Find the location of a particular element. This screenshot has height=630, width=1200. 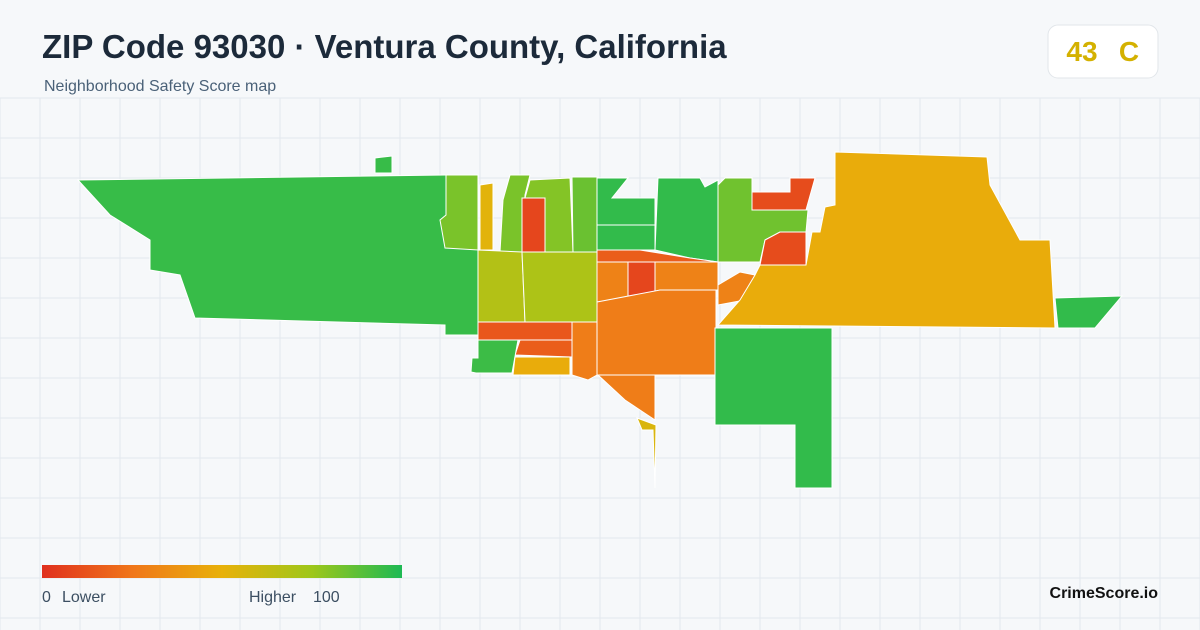

legend-min-label: Lower is located at coordinates (84, 597).